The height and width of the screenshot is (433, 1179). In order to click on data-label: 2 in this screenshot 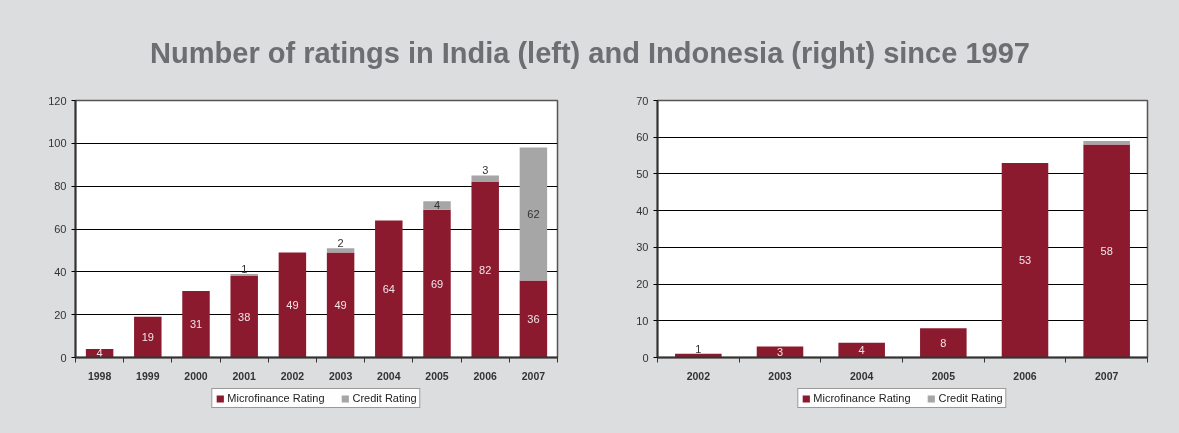, I will do `click(340, 243)`.